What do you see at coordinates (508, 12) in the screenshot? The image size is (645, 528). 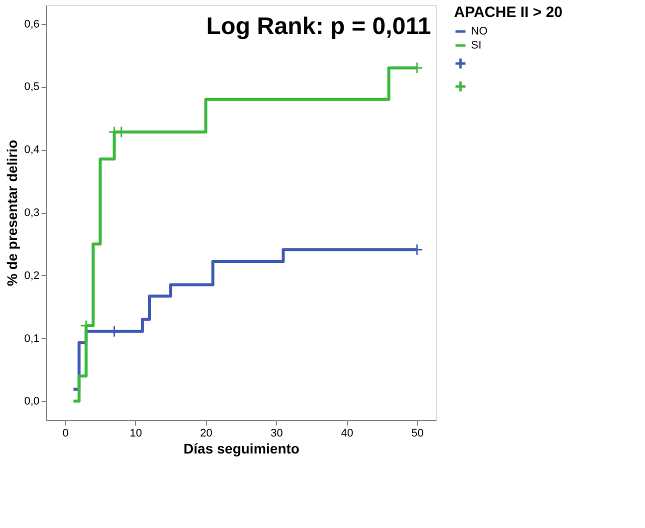 I see `legend-title: APACHE II > 20` at bounding box center [508, 12].